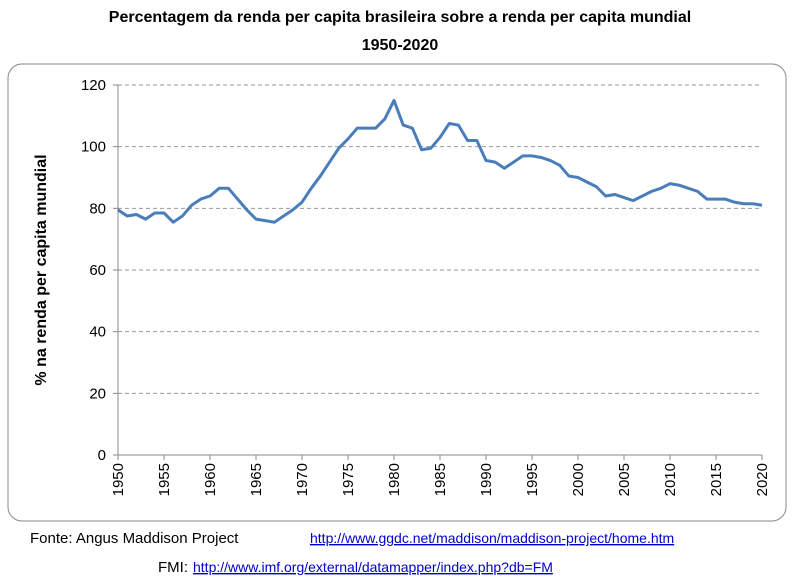  Describe the element at coordinates (97, 332) in the screenshot. I see `y-tick-label: 40` at that location.